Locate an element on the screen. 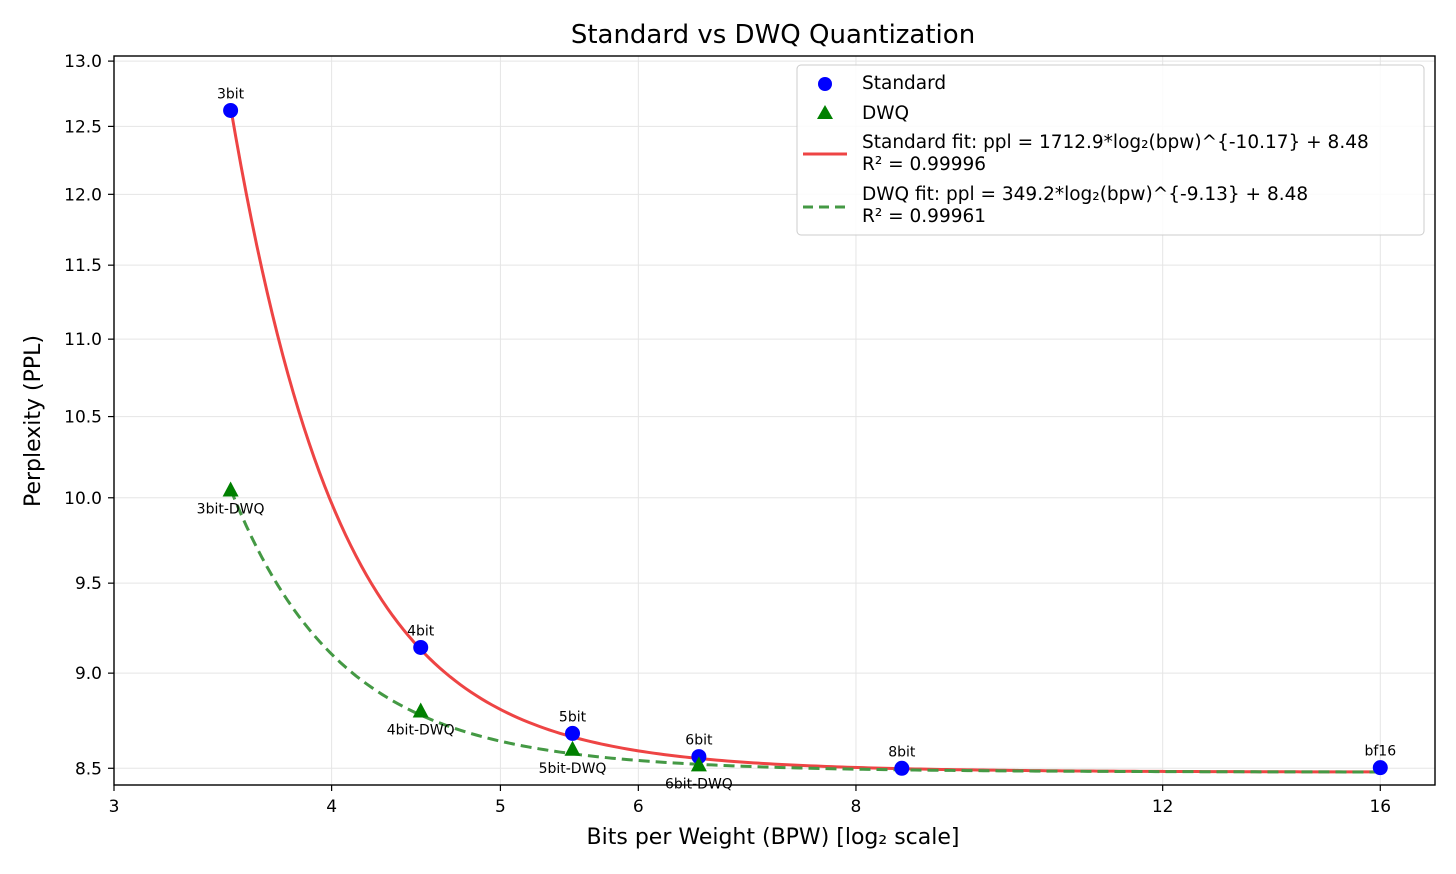 The height and width of the screenshot is (874, 1456). standard-point-label: 3bit is located at coordinates (231, 94).